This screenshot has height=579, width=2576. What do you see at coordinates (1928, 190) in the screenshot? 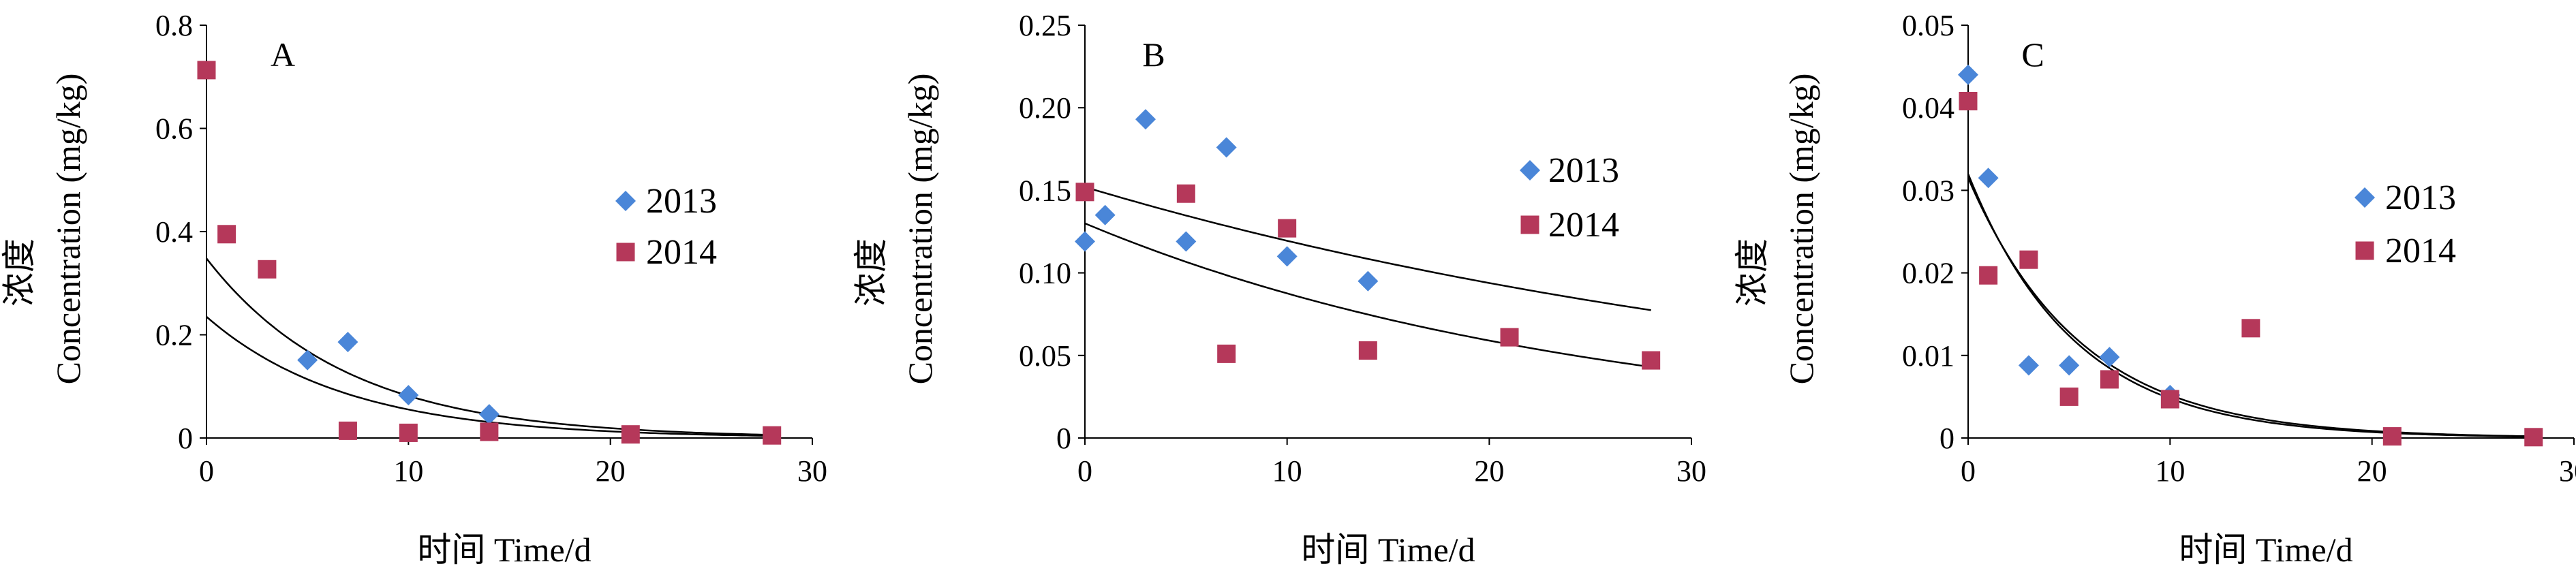
I see `y-tick-label: 0.03` at bounding box center [1928, 190].